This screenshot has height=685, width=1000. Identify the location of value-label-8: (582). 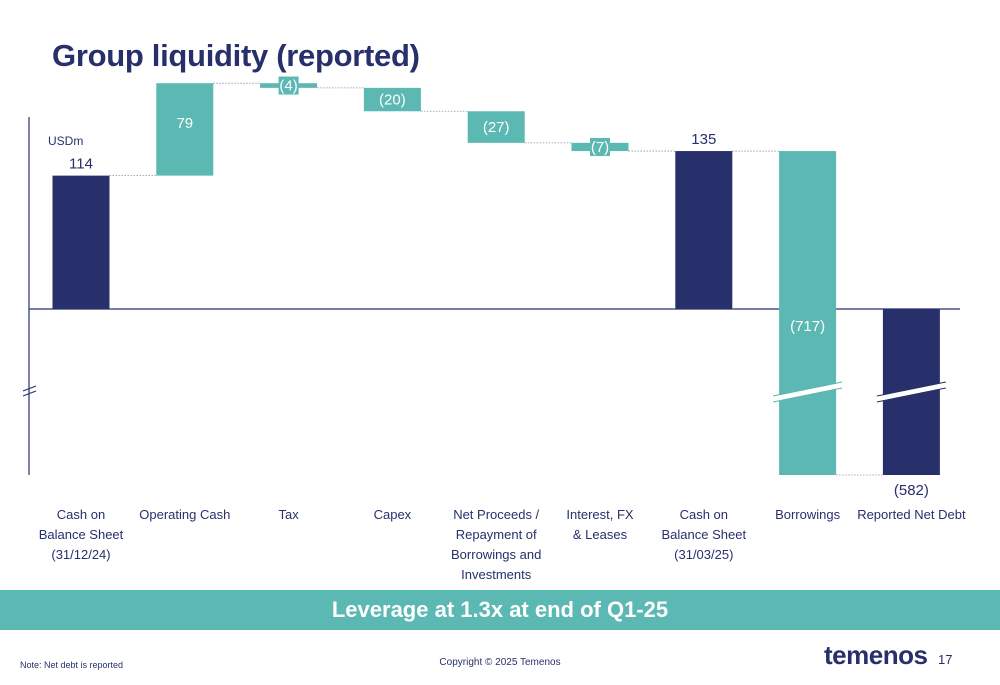
(911, 490).